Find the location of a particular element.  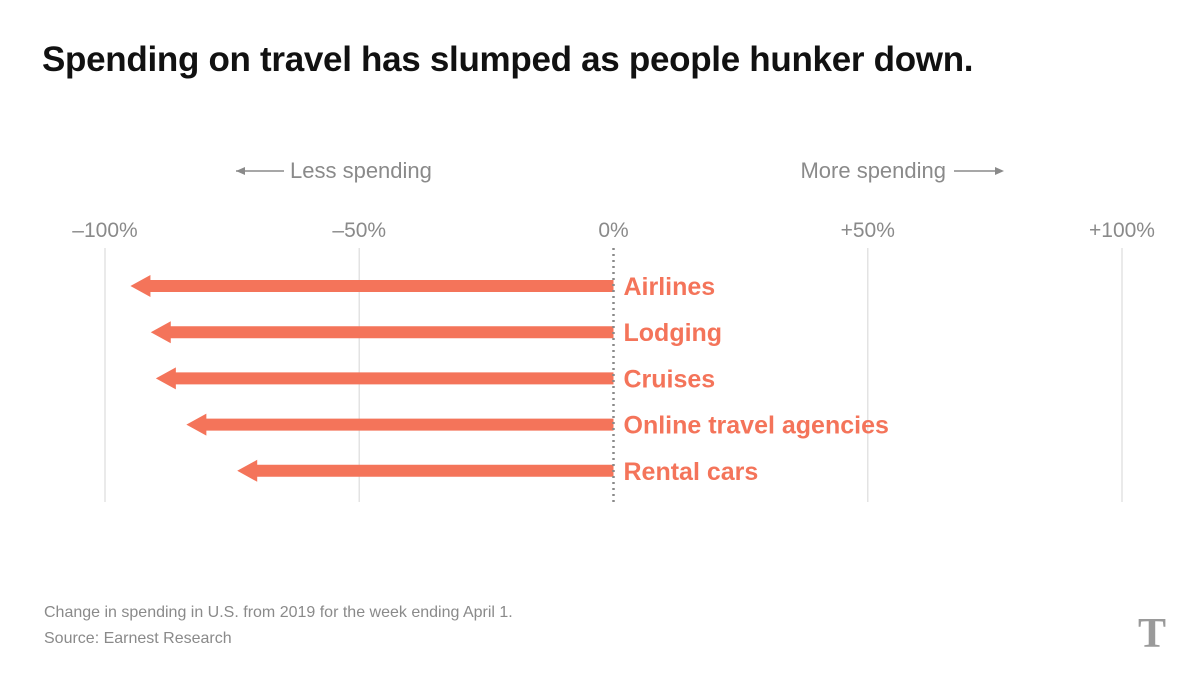

category-label-2: Cruises is located at coordinates (670, 379).